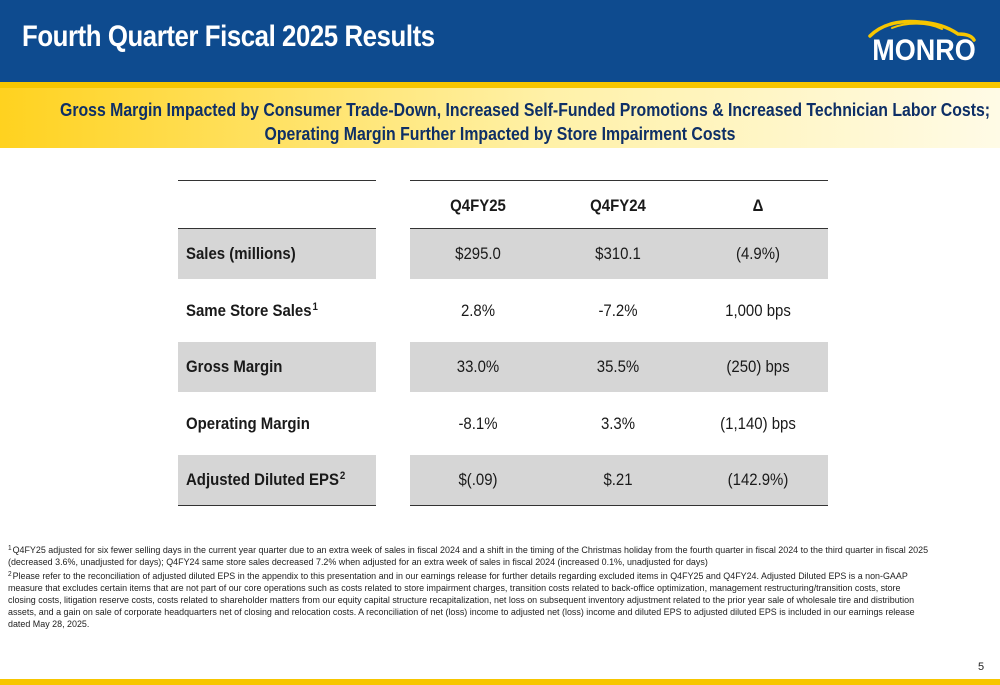  What do you see at coordinates (758, 253) in the screenshot?
I see `table-cell: (4.9%)` at bounding box center [758, 253].